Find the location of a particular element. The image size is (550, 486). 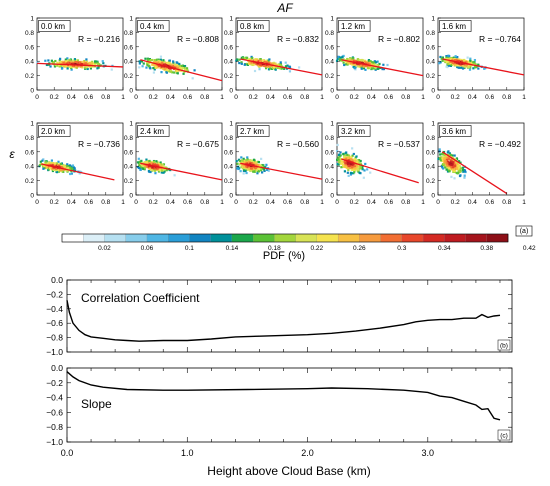

x-tick-label: 0.2 is located at coordinates (455, 97).